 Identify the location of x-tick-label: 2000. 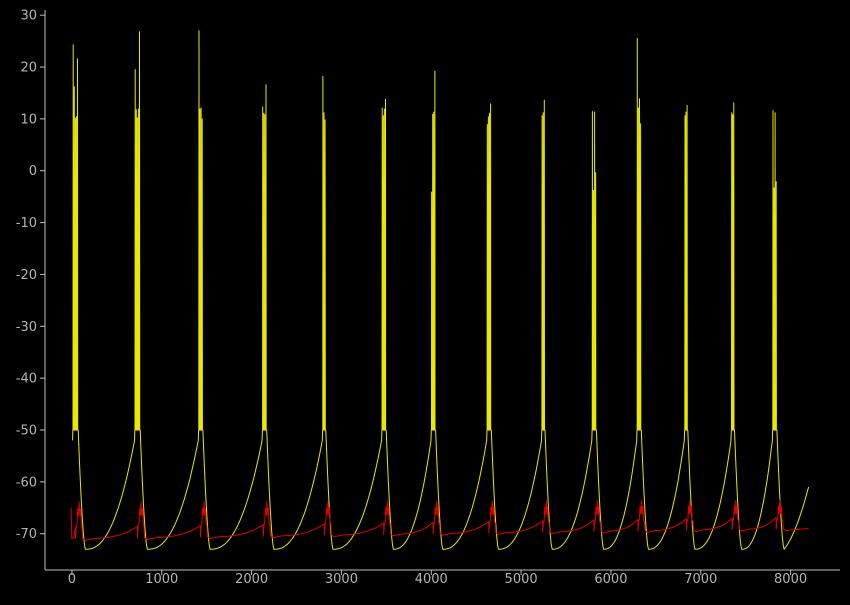
(251, 579).